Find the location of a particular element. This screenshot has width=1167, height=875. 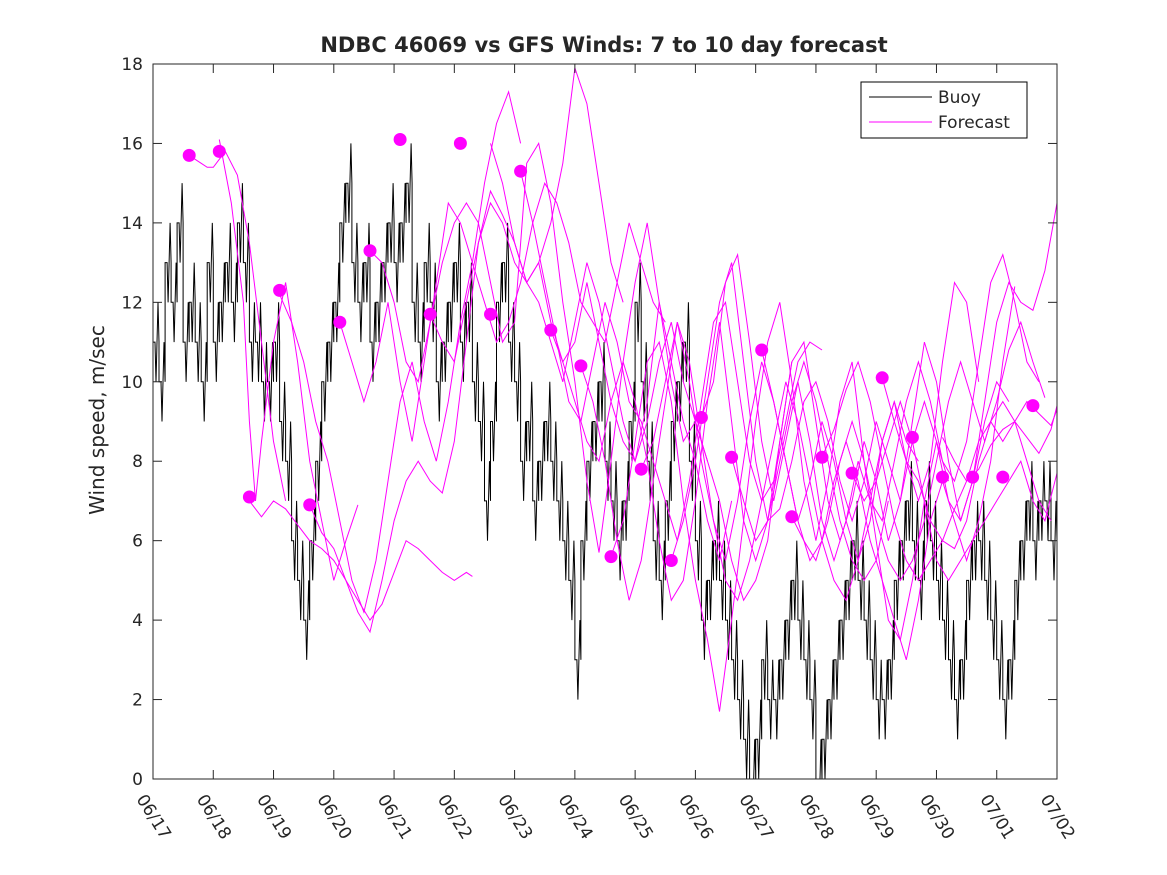

y-tick-label: 2 is located at coordinates (137, 701).